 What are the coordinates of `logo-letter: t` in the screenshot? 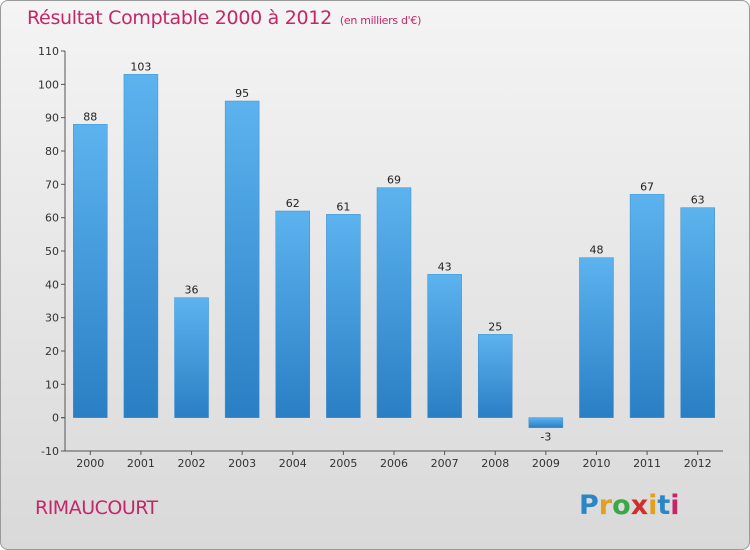 It's located at (664, 505).